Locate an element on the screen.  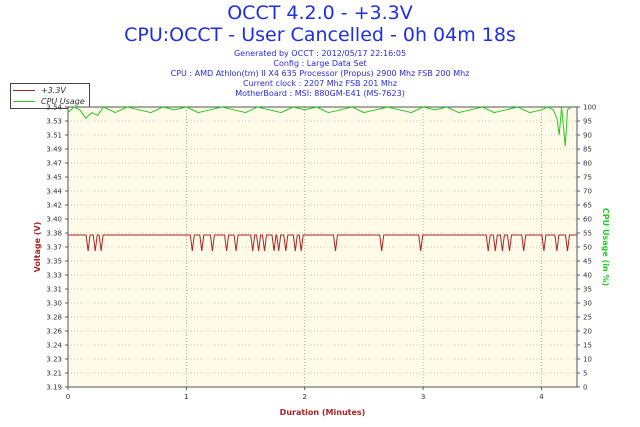
info-motherboard: MotherBoard : MSI: 880GM-E41 (MS-7623) is located at coordinates (320, 93).